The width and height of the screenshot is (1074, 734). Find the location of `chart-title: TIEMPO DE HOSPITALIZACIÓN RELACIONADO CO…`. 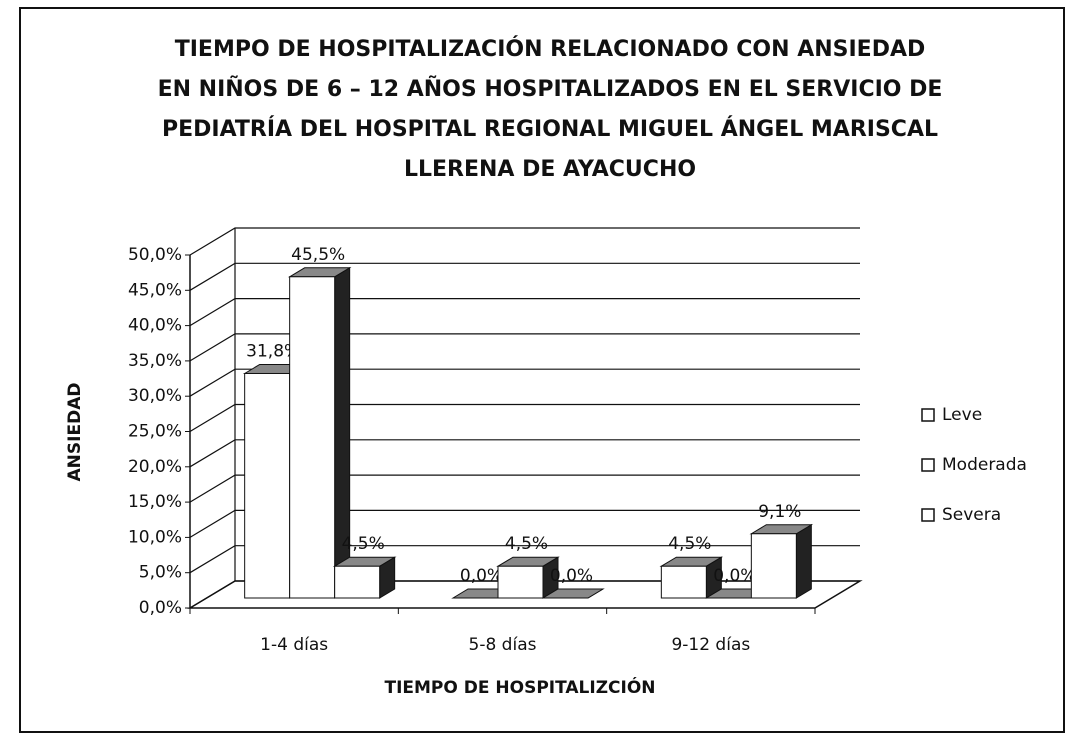

chart-title: TIEMPO DE HOSPITALIZACIÓN RELACIONADO CO… is located at coordinates (550, 49).